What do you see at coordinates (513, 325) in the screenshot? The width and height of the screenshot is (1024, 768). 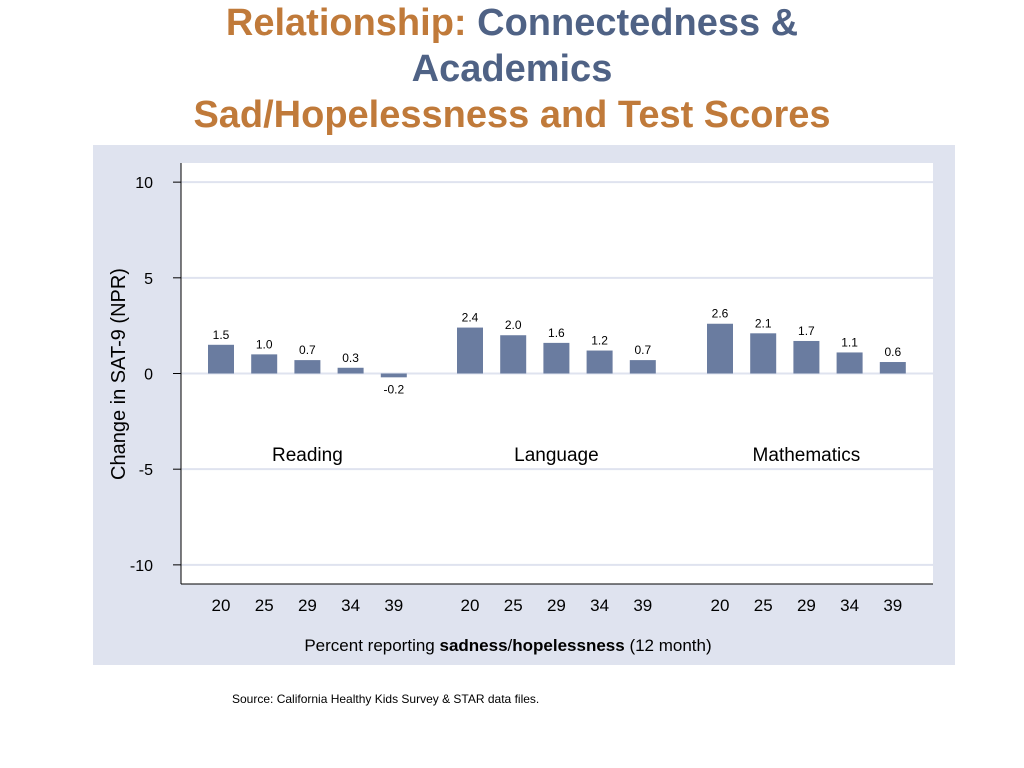 I see `data-label: 2.0` at bounding box center [513, 325].